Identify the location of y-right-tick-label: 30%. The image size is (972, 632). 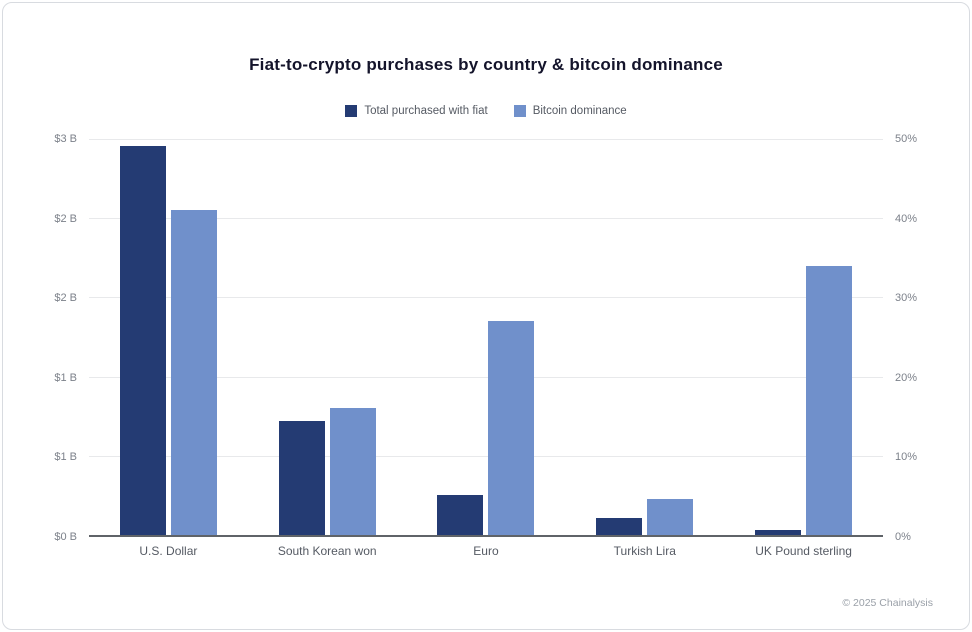
(906, 298).